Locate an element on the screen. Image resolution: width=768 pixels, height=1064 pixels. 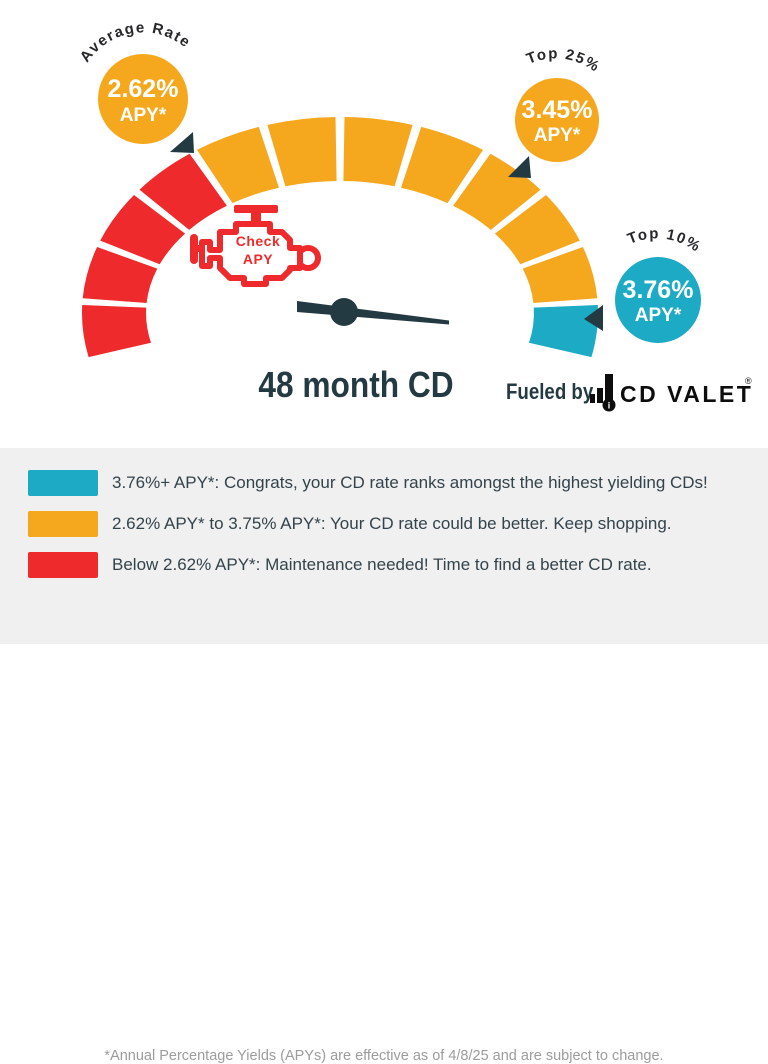
fueled-by-label: Fueled by is located at coordinates (550, 393).